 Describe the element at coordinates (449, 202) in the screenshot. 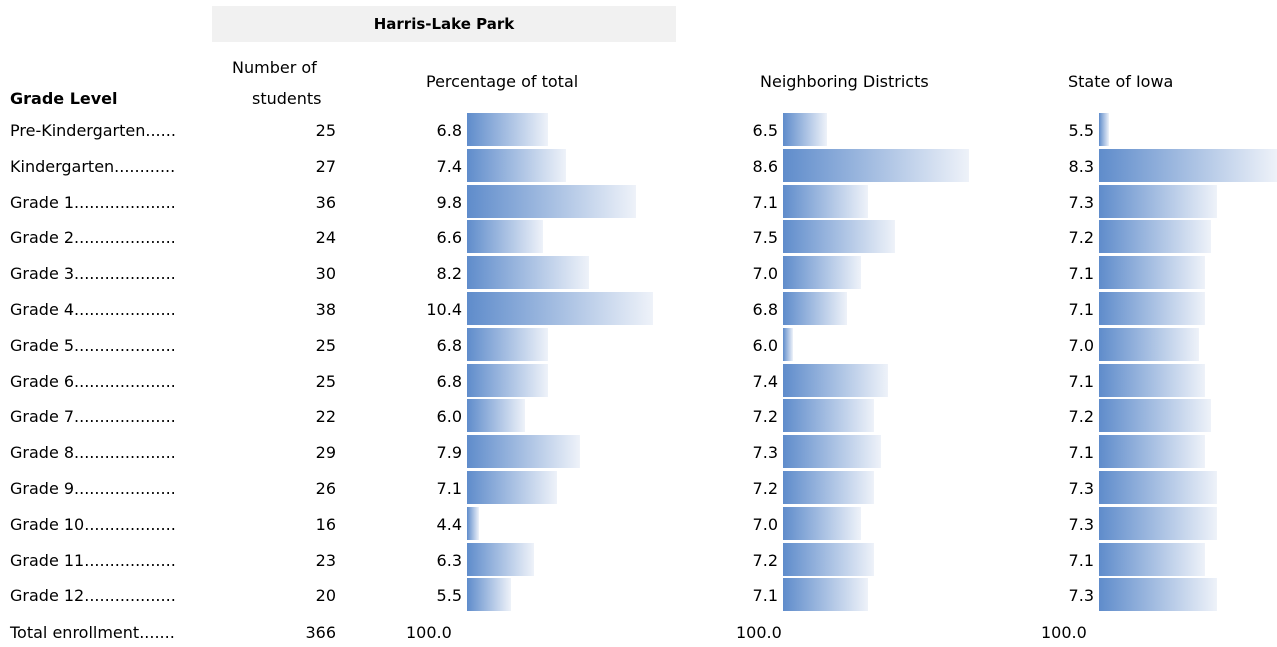

I see `bar-value-label: 9.8` at that location.